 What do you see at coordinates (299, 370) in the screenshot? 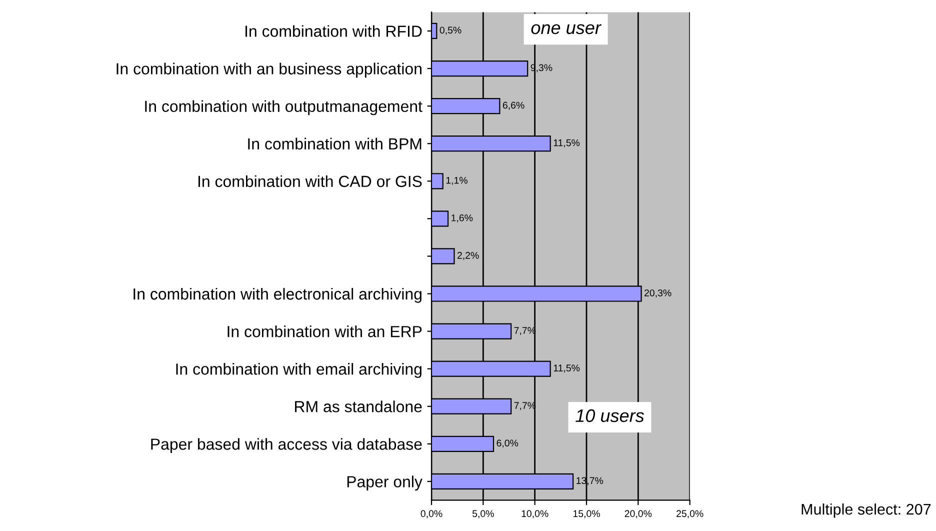
I see `y-tick-label: In combination with email archiving` at bounding box center [299, 370].